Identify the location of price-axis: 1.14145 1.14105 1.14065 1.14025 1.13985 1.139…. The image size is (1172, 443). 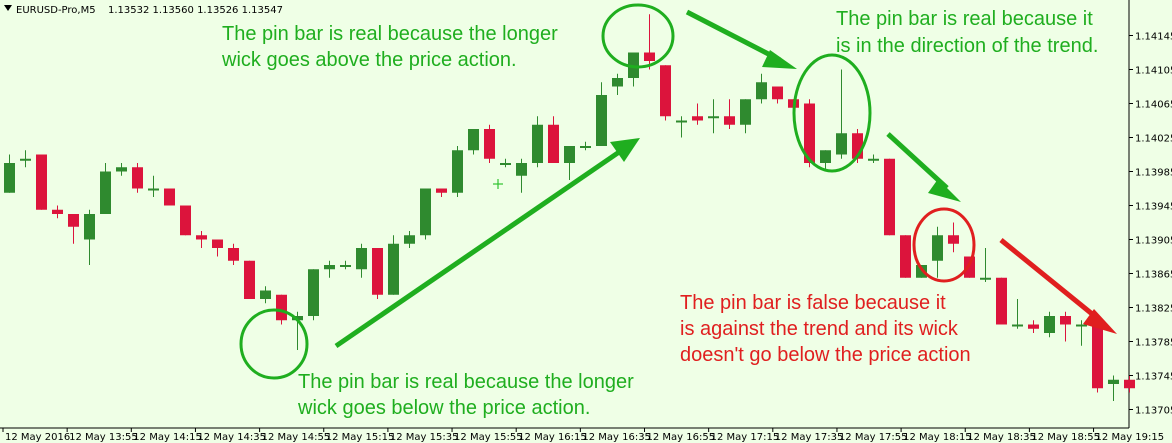
(1150, 224).